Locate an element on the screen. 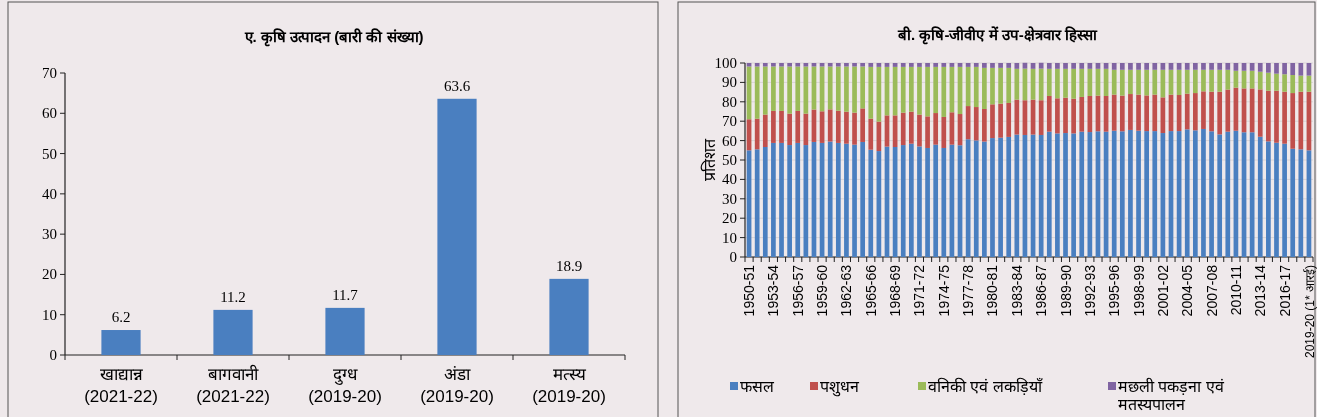 The image size is (1317, 417). y-tick-label: 20 is located at coordinates (49, 274).